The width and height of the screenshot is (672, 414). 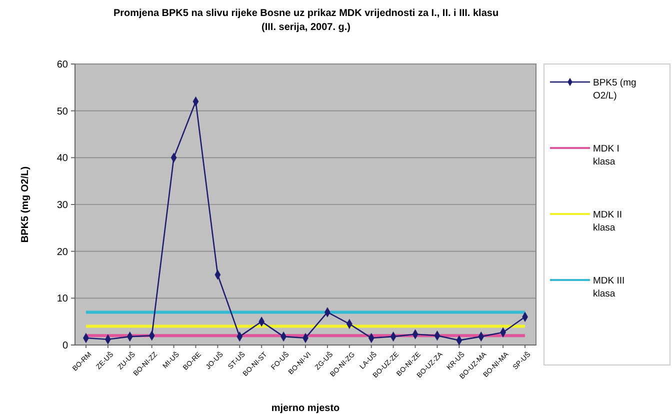 What do you see at coordinates (62, 252) in the screenshot?
I see `y-tick-label: 20` at bounding box center [62, 252].